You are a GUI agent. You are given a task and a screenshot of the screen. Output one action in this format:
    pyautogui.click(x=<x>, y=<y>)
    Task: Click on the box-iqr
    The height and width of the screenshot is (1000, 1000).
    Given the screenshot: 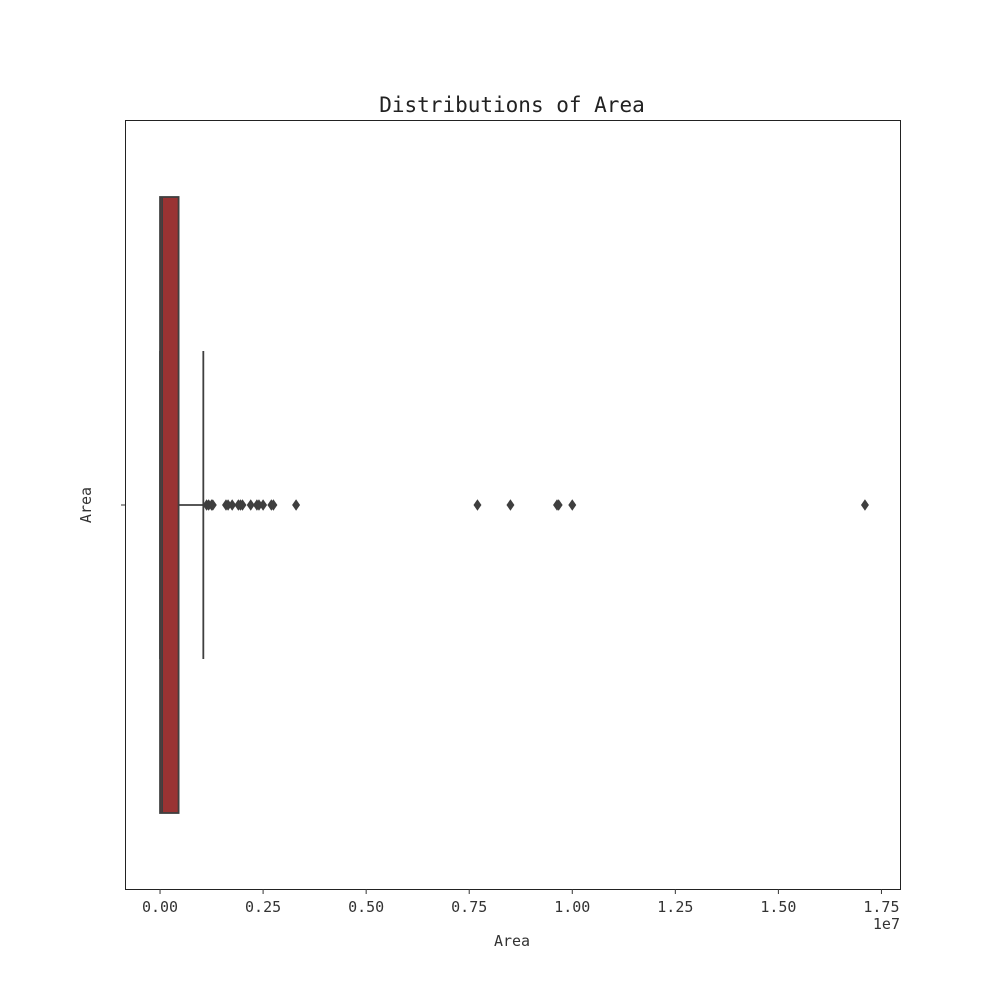 What is the action you would take?
    pyautogui.click(x=169, y=505)
    